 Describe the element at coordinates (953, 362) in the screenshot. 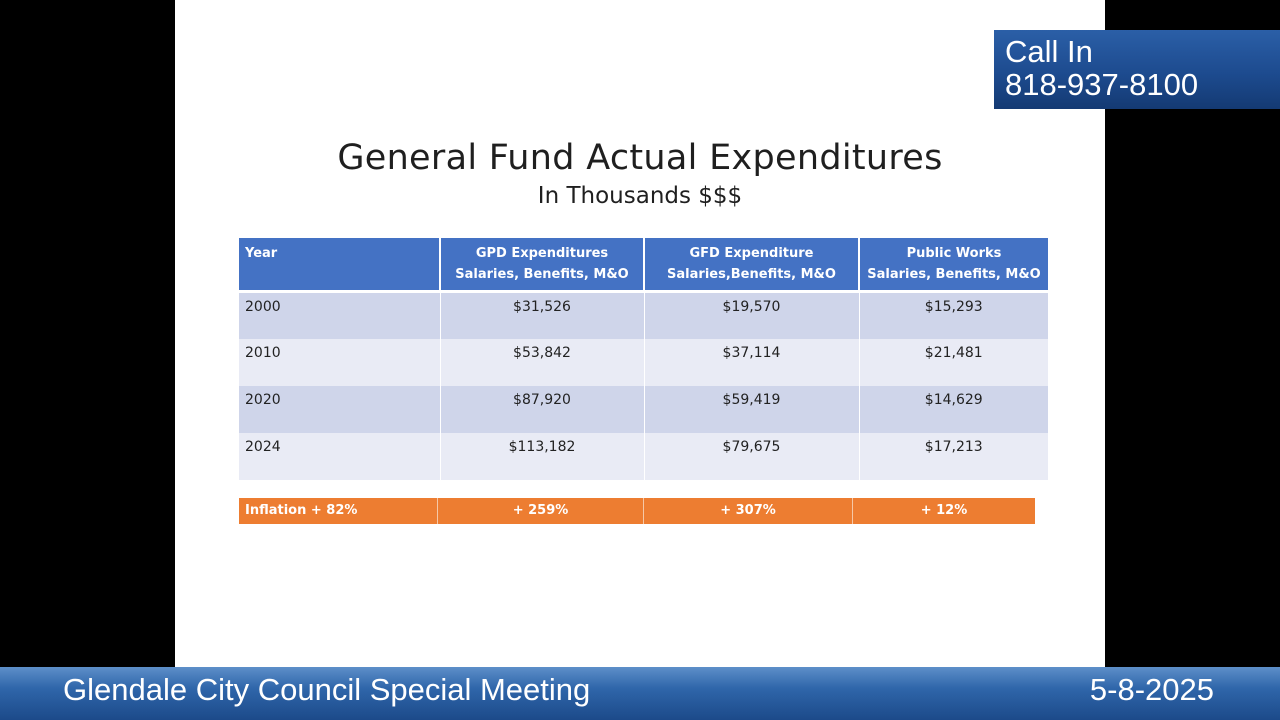

I see `cell-public-works: $21,481` at that location.